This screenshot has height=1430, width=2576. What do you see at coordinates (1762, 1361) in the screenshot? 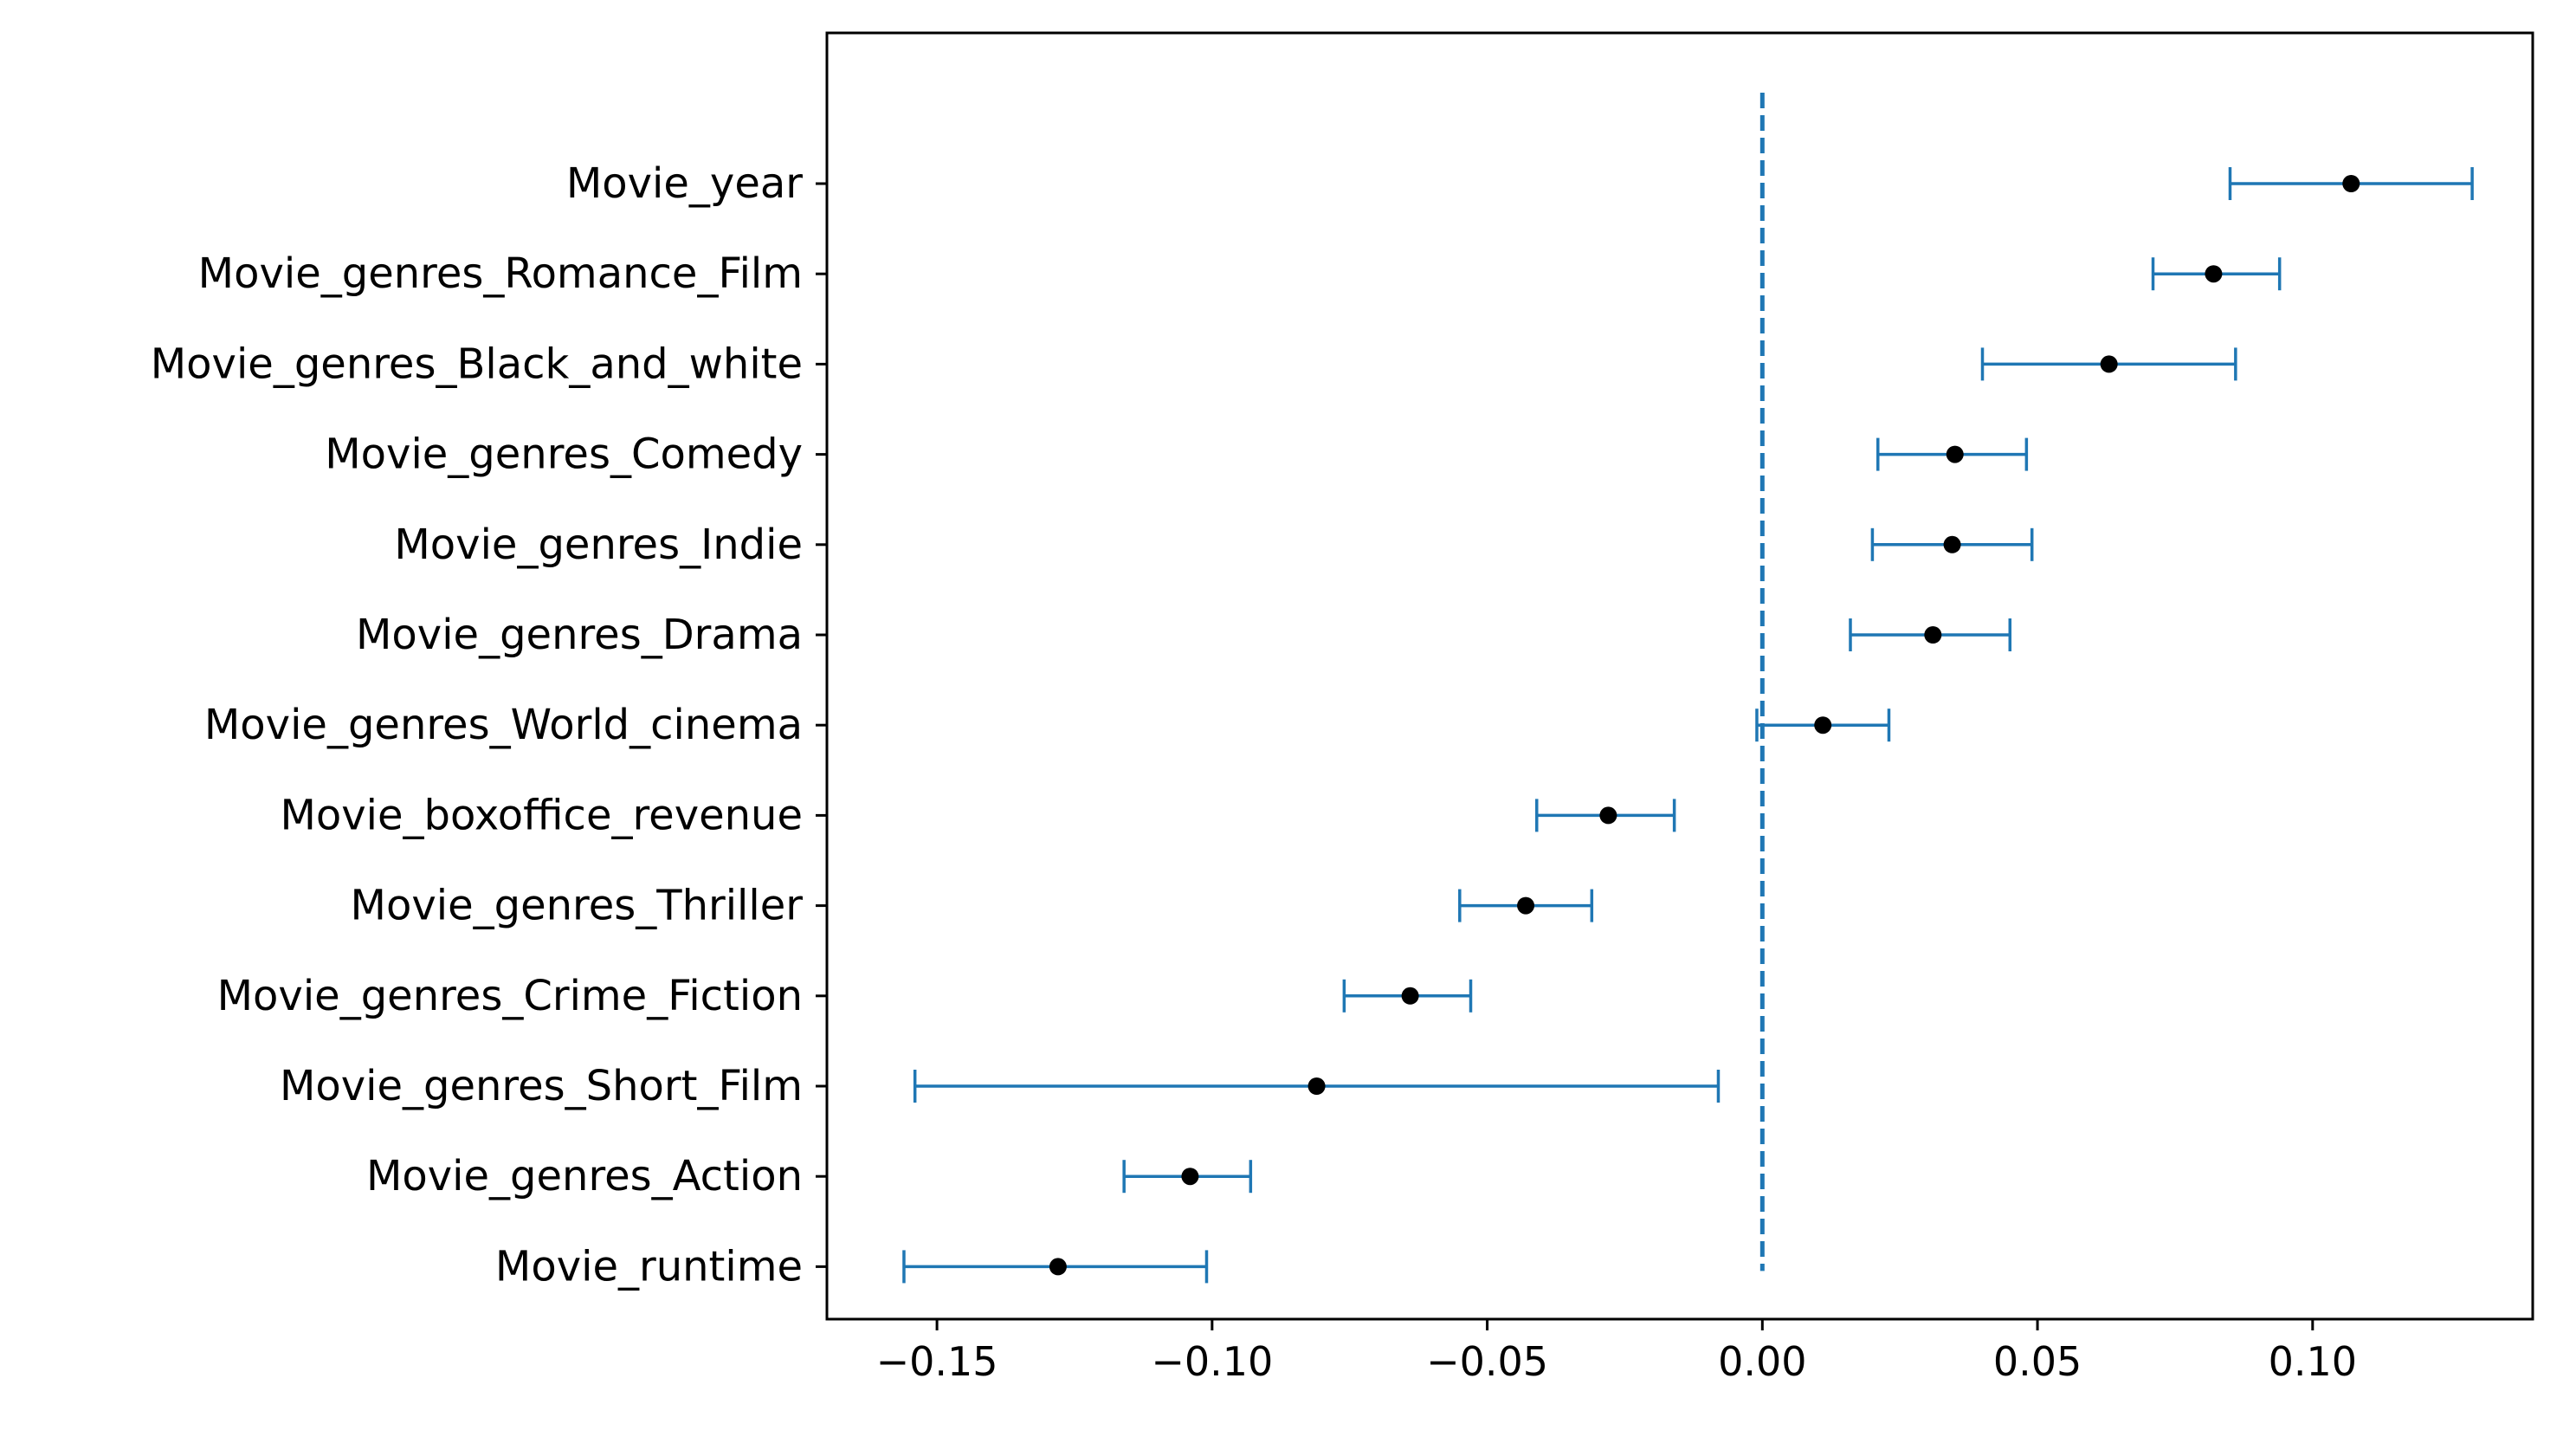
I see `x-tick-label: 0.00` at bounding box center [1762, 1361].